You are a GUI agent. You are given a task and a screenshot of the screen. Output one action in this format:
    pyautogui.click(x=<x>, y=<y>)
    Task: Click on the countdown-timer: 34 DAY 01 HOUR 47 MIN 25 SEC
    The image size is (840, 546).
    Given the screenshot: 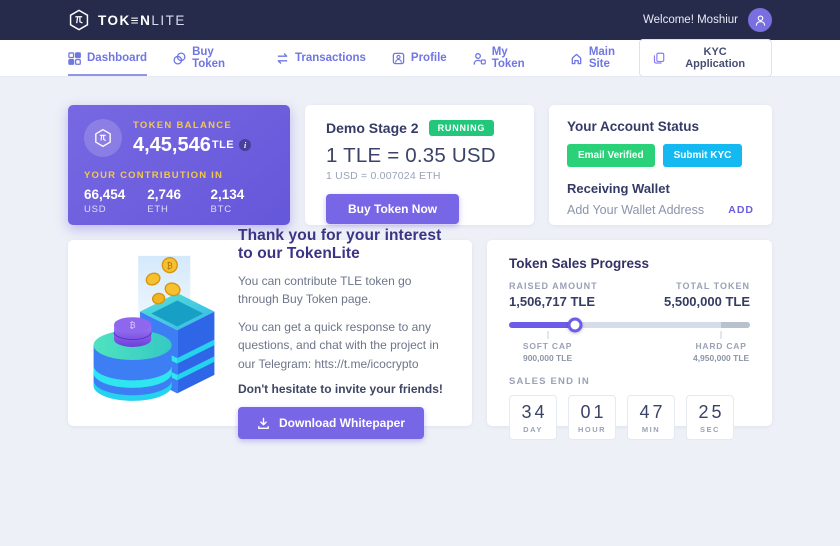 What is the action you would take?
    pyautogui.click(x=629, y=417)
    